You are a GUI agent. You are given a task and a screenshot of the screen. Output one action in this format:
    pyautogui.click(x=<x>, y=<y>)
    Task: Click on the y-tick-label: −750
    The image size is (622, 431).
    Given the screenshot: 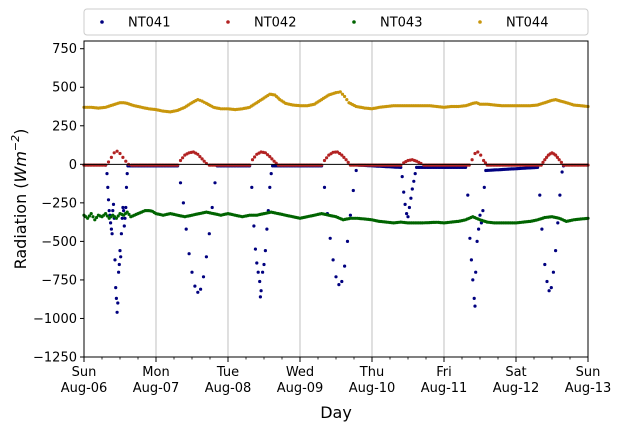 What is the action you would take?
    pyautogui.click(x=59, y=280)
    